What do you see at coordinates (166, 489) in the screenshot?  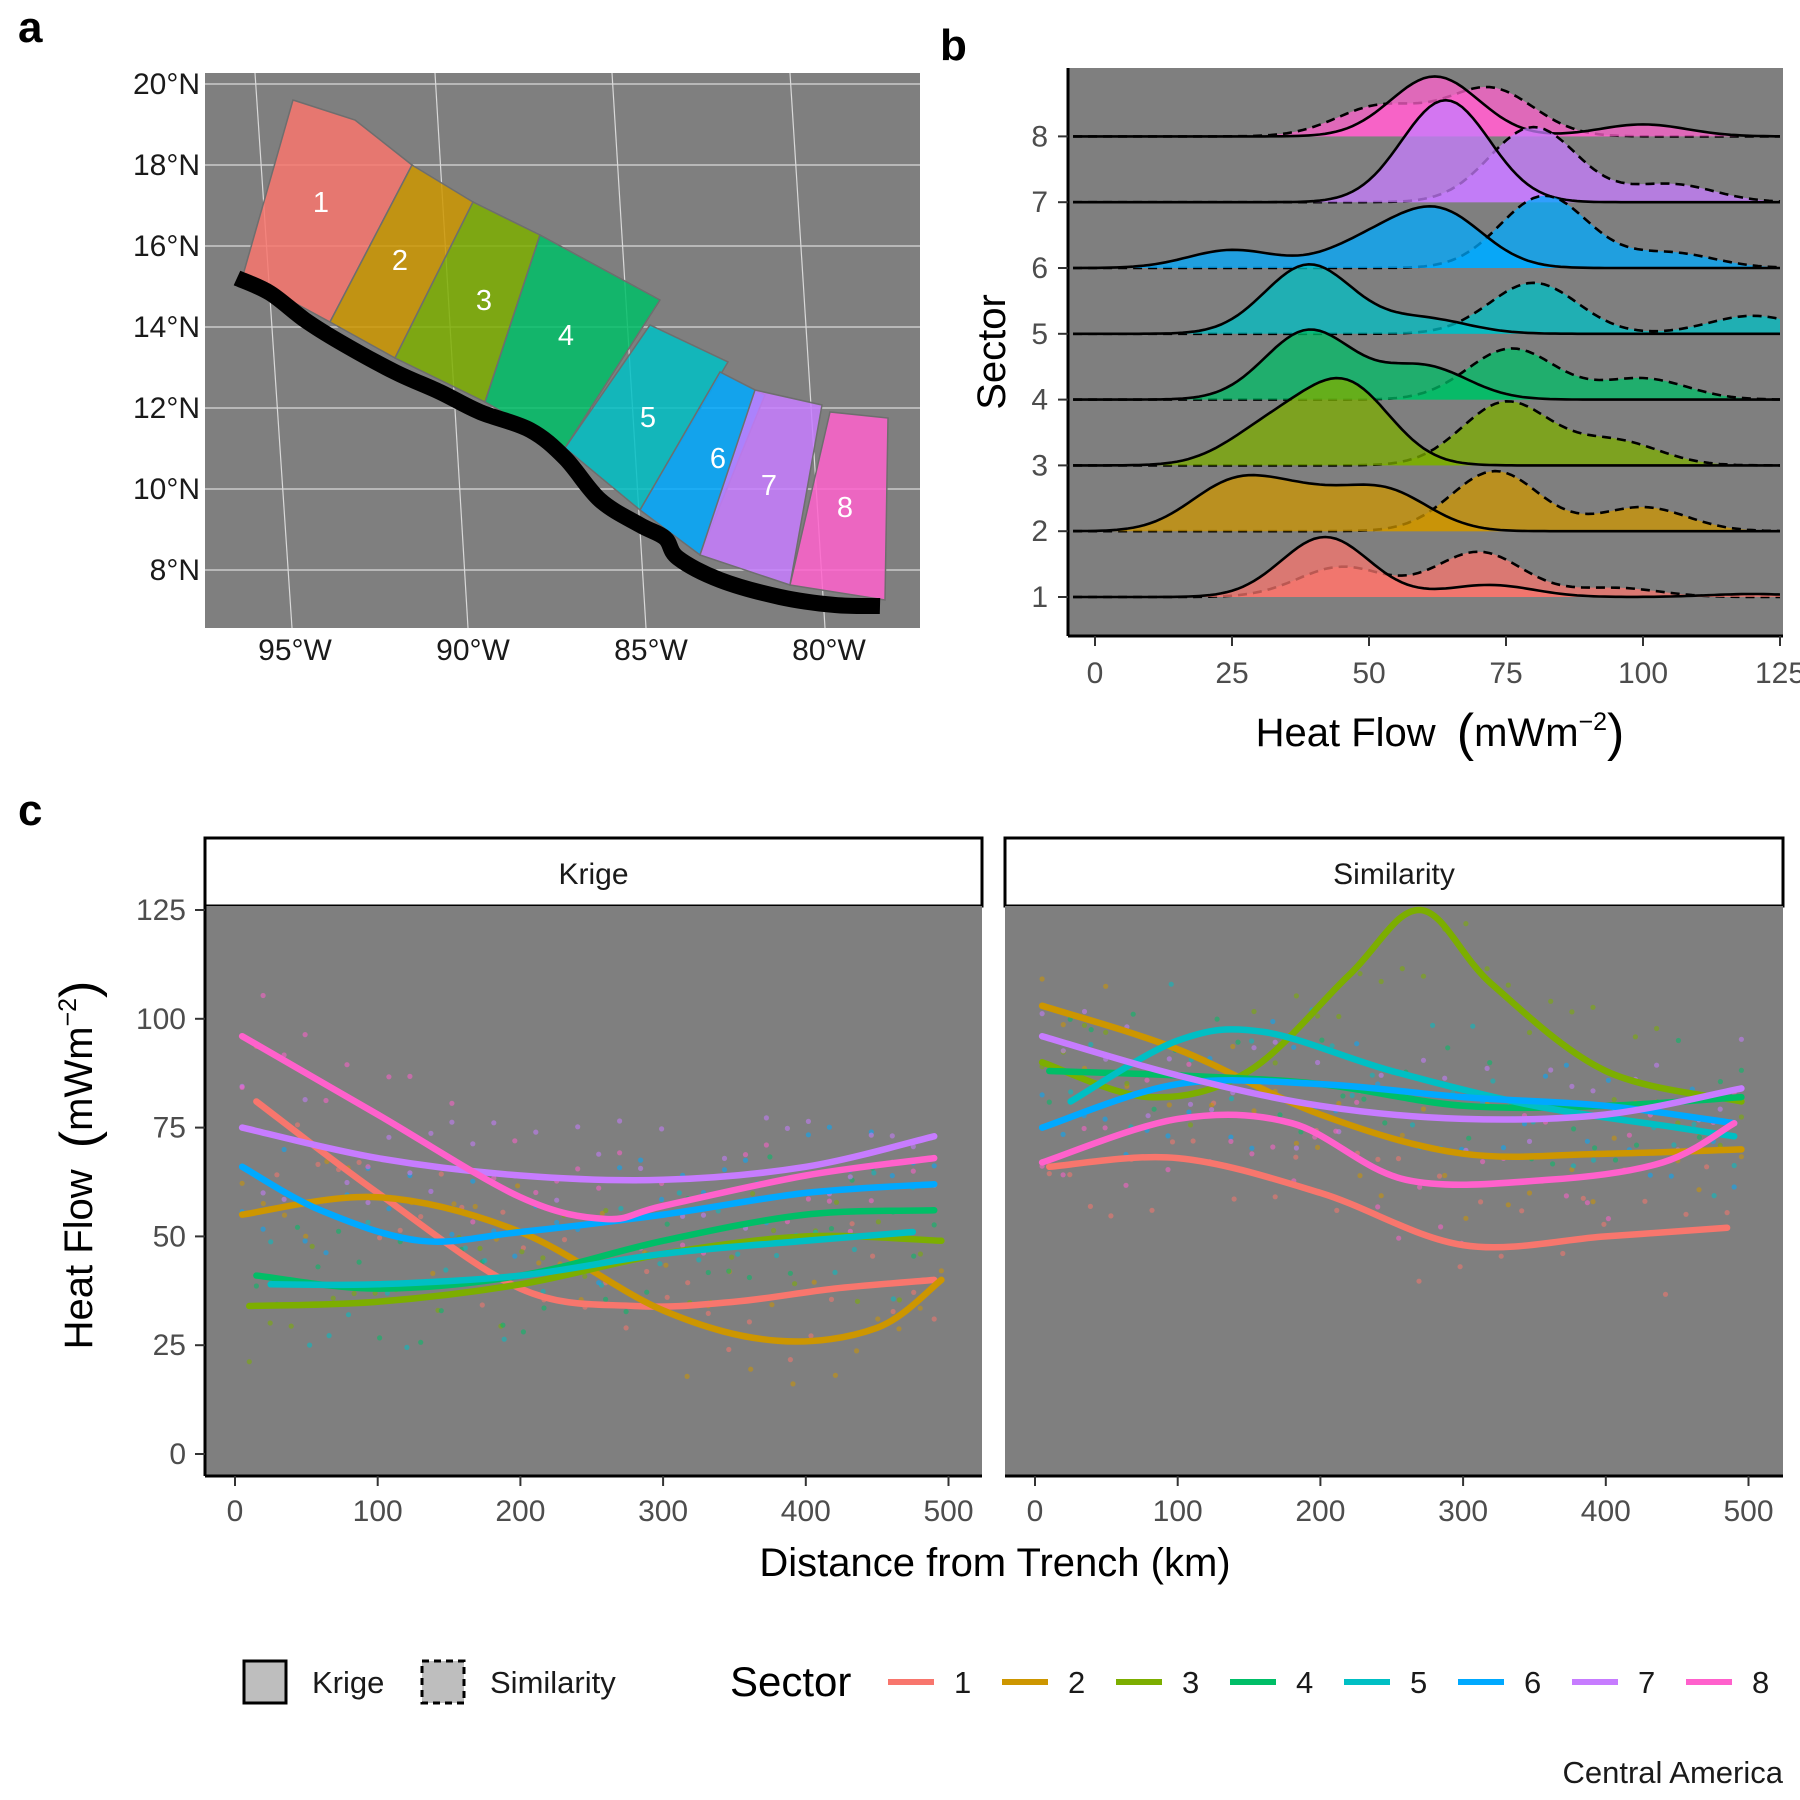 I see `map-lat-label: 10°N` at bounding box center [166, 489].